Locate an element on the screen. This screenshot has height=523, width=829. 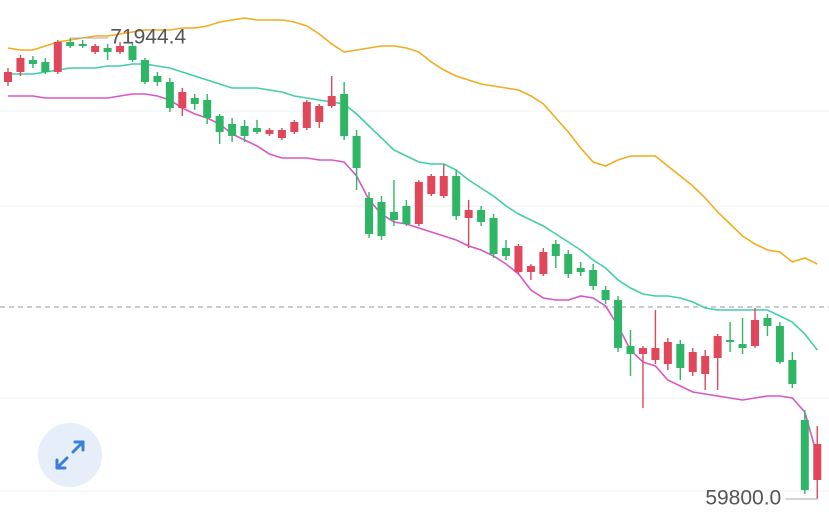
expand-icon is located at coordinates (70, 455).